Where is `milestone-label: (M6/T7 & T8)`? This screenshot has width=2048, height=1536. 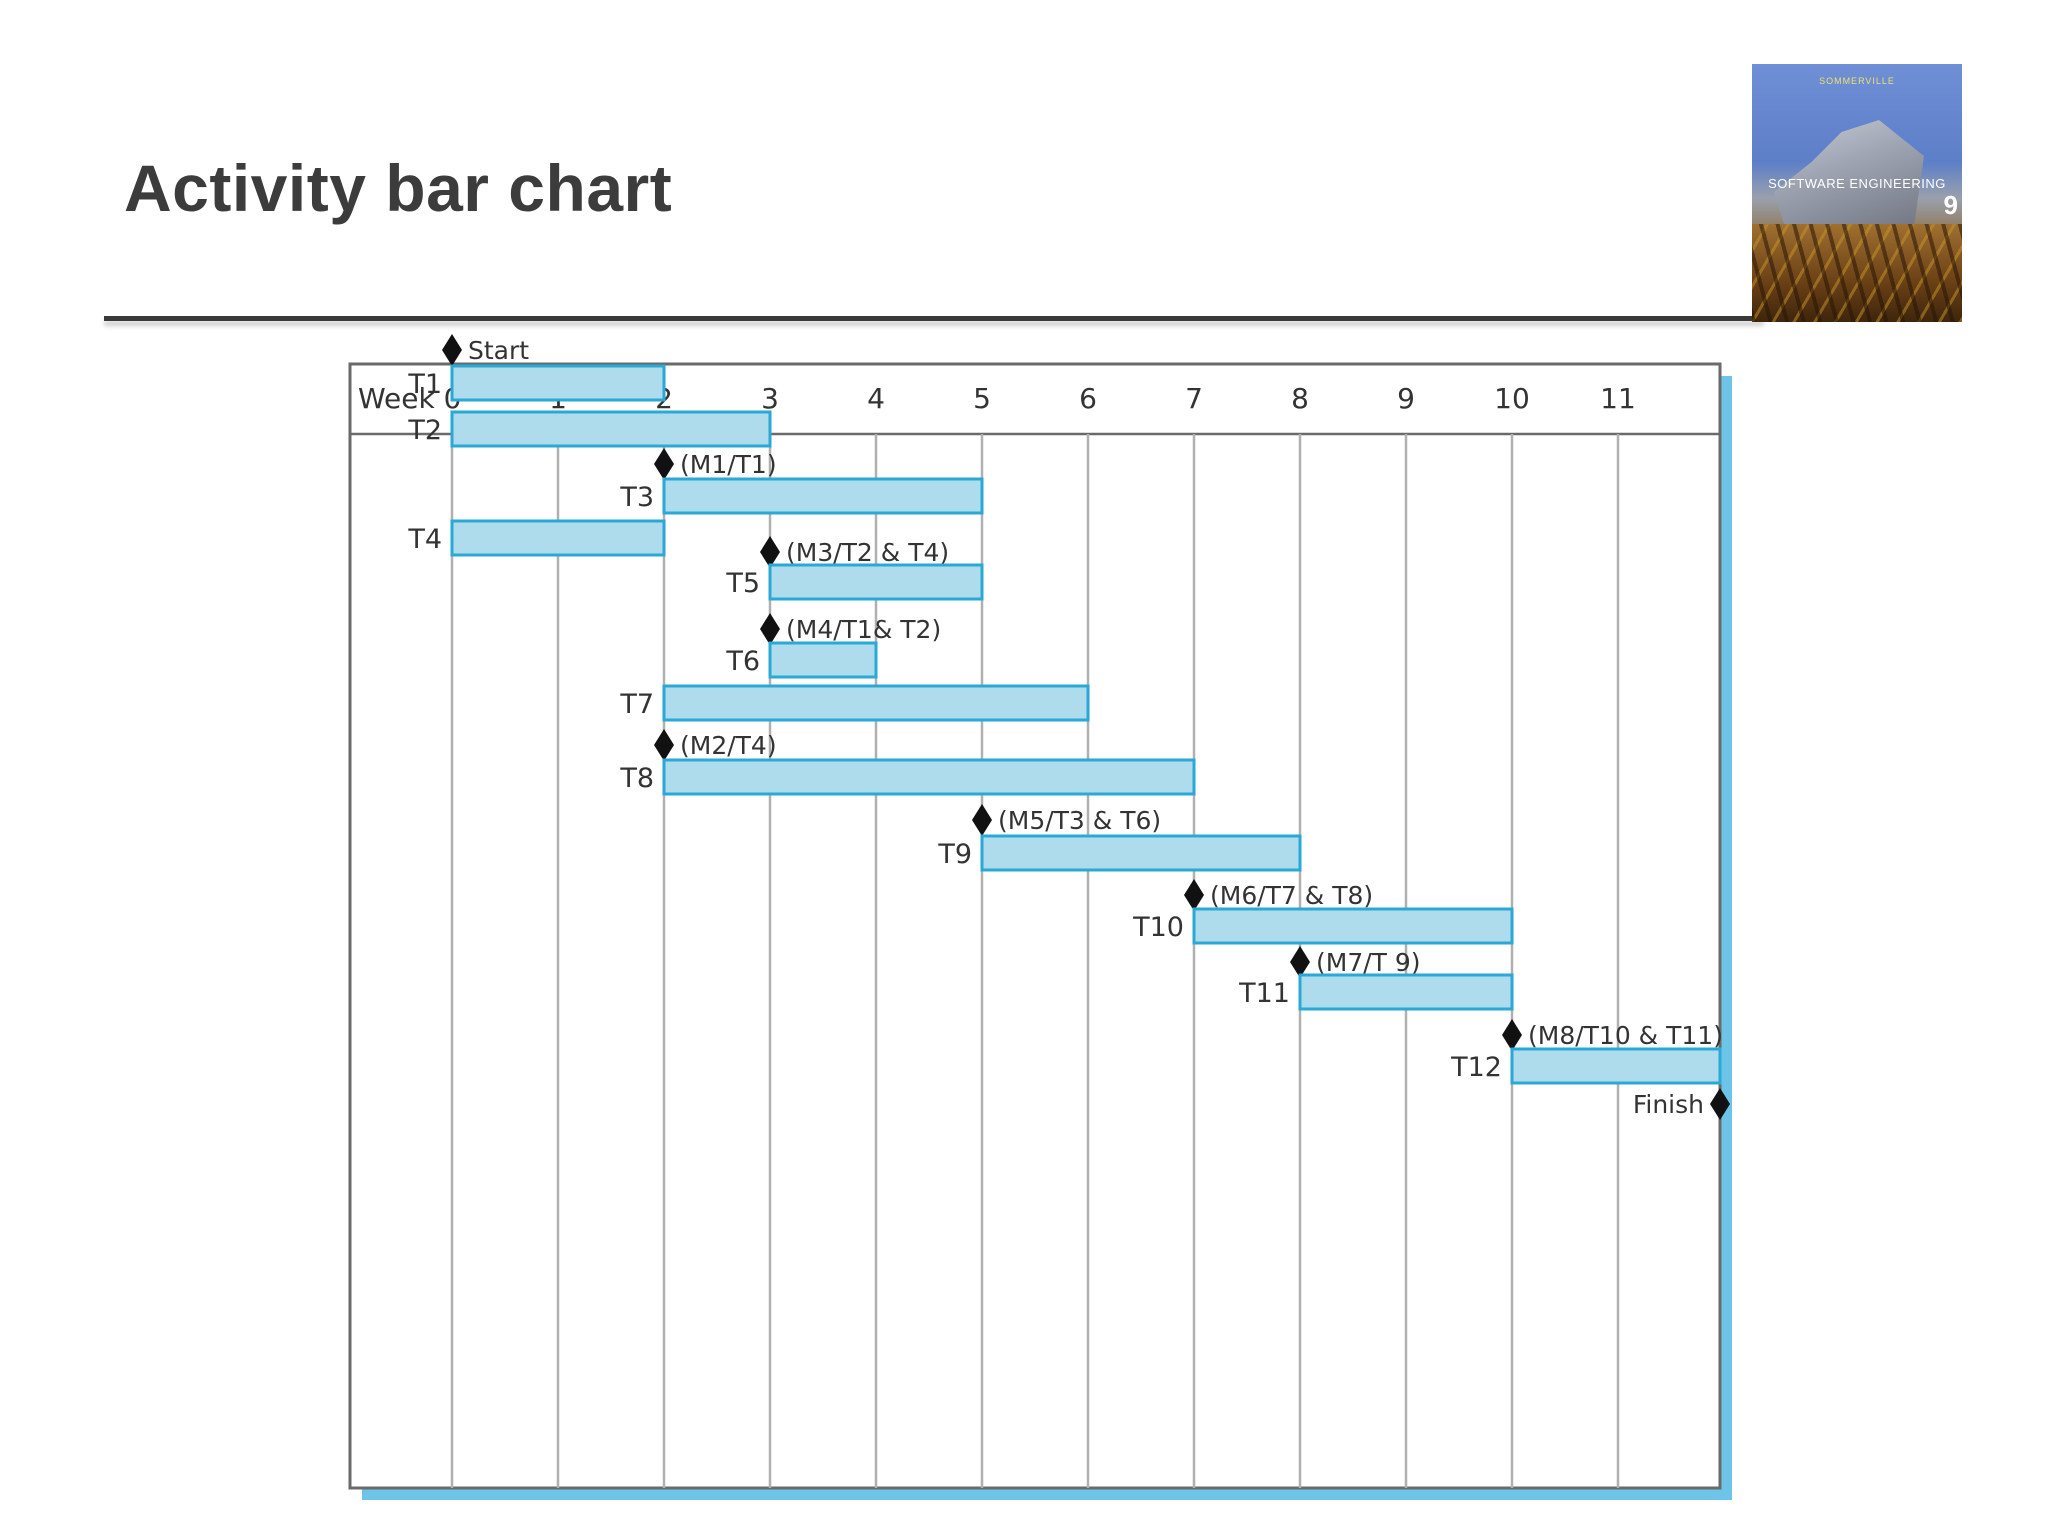
milestone-label: (M6/T7 & T8) is located at coordinates (1291, 895).